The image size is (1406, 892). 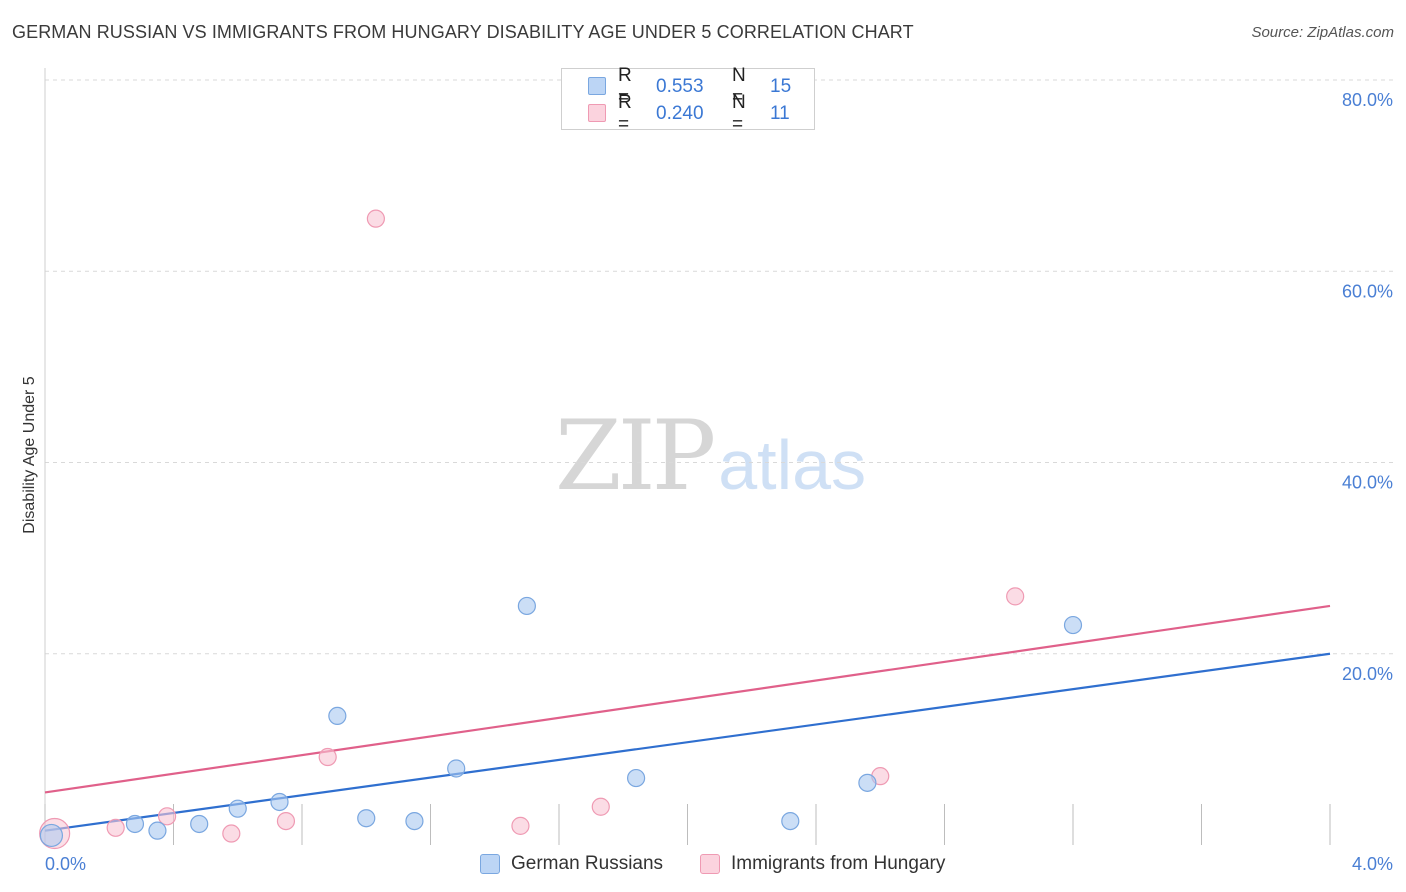 I want to click on n-value: 11, so click(x=780, y=113).